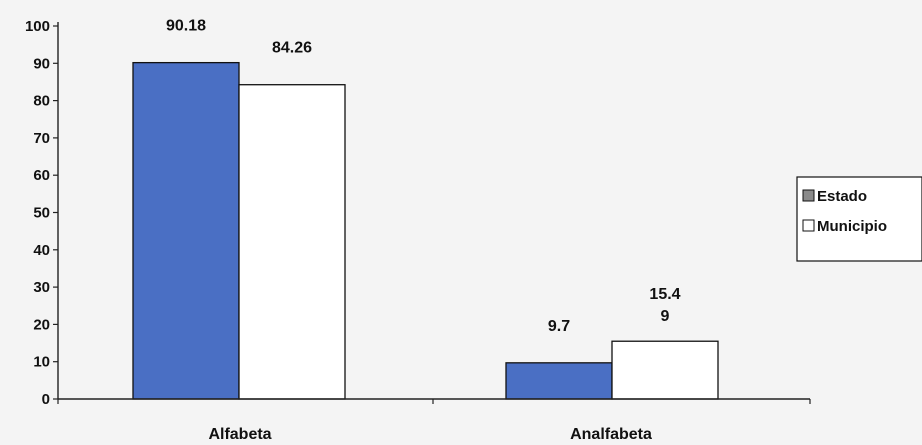 Image resolution: width=922 pixels, height=445 pixels. What do you see at coordinates (41, 362) in the screenshot?
I see `y-tick-label: 10` at bounding box center [41, 362].